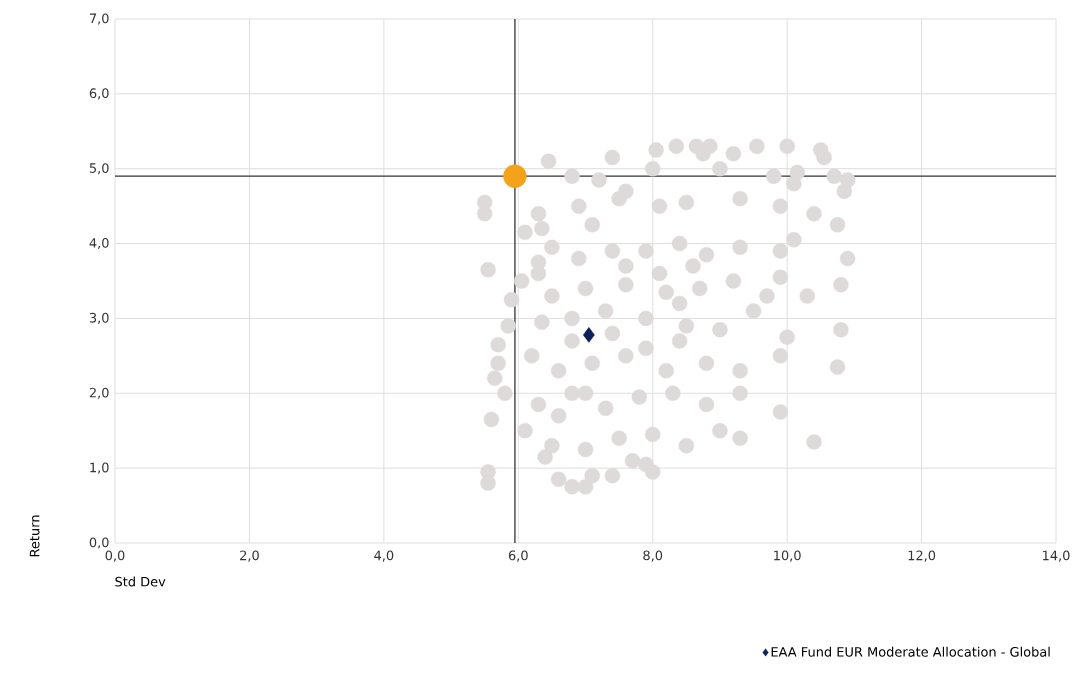 Image resolution: width=1076 pixels, height=673 pixels. I want to click on x-tick-label: 4,0, so click(384, 556).